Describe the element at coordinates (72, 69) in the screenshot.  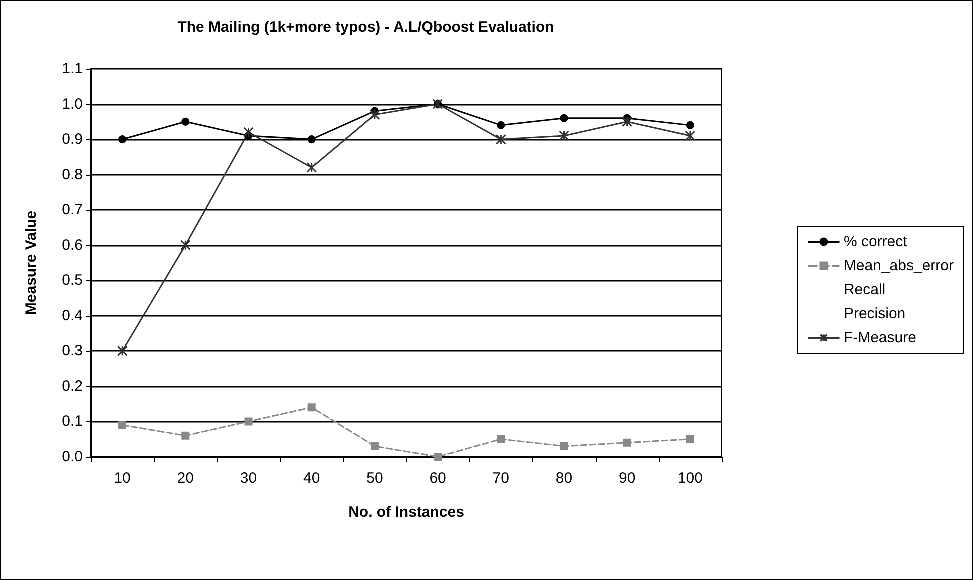
I see `y-tick-label: 1.1` at that location.